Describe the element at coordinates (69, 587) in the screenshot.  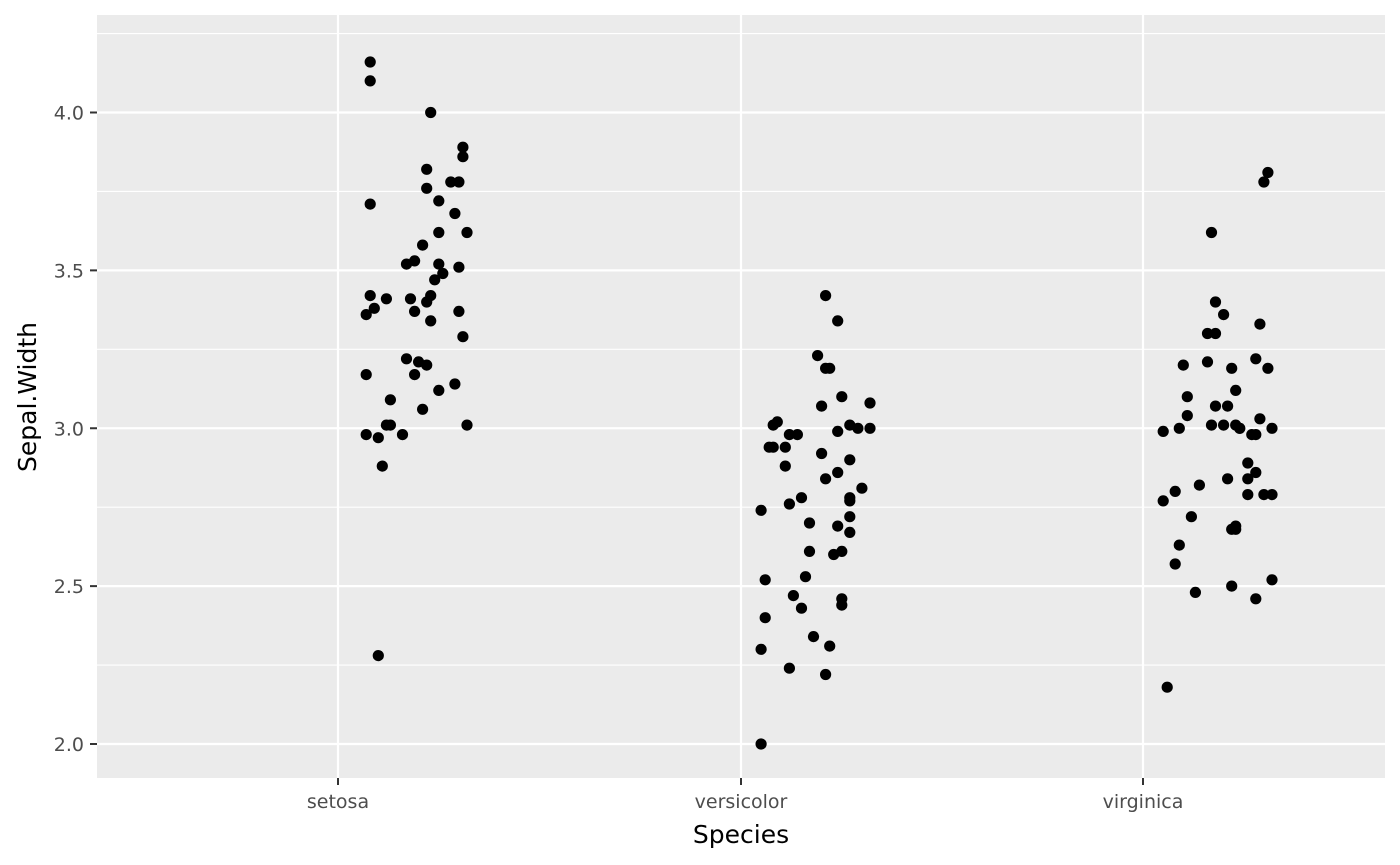
I see `y-tick-label: 2.5` at that location.